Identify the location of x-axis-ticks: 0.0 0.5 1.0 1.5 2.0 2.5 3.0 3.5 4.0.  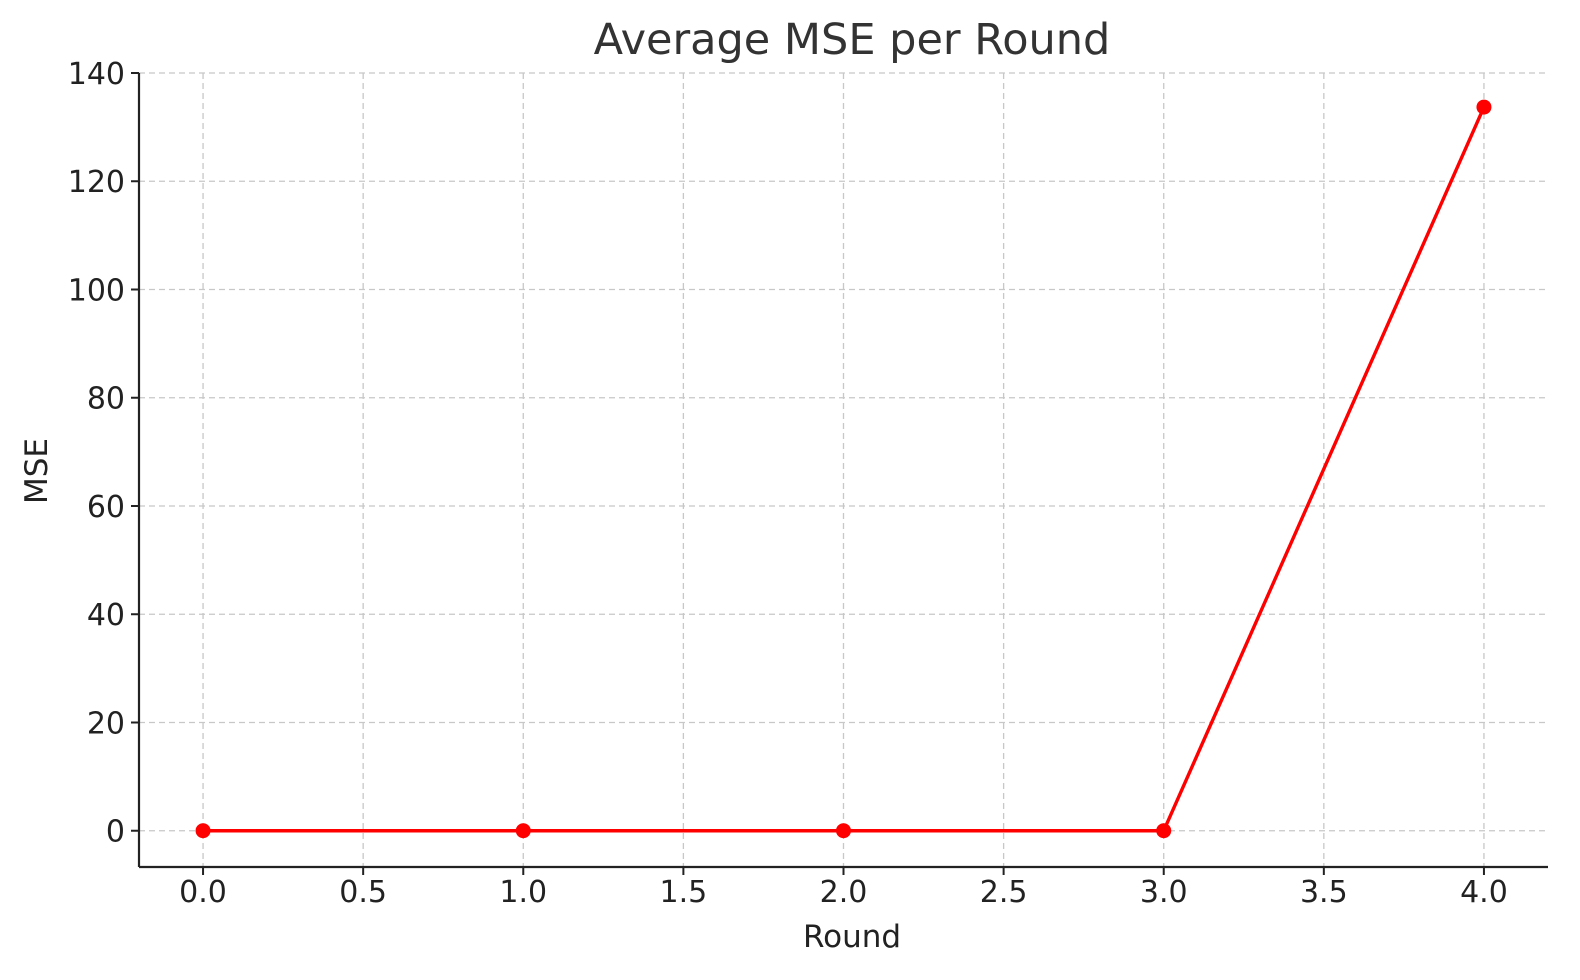
(843, 888).